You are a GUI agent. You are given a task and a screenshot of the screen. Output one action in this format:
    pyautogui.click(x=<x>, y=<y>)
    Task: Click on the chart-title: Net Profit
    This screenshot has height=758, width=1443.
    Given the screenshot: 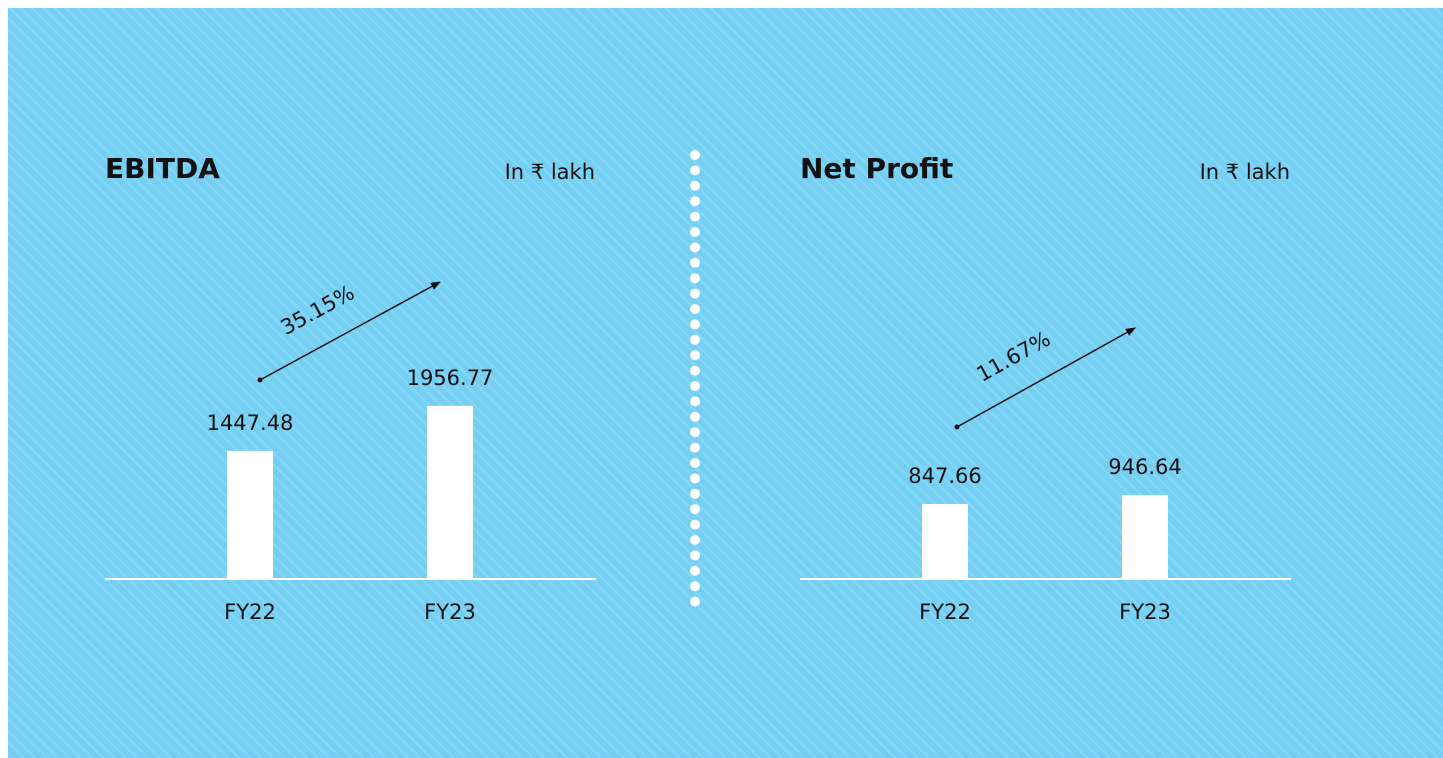 What is the action you would take?
    pyautogui.click(x=876, y=168)
    